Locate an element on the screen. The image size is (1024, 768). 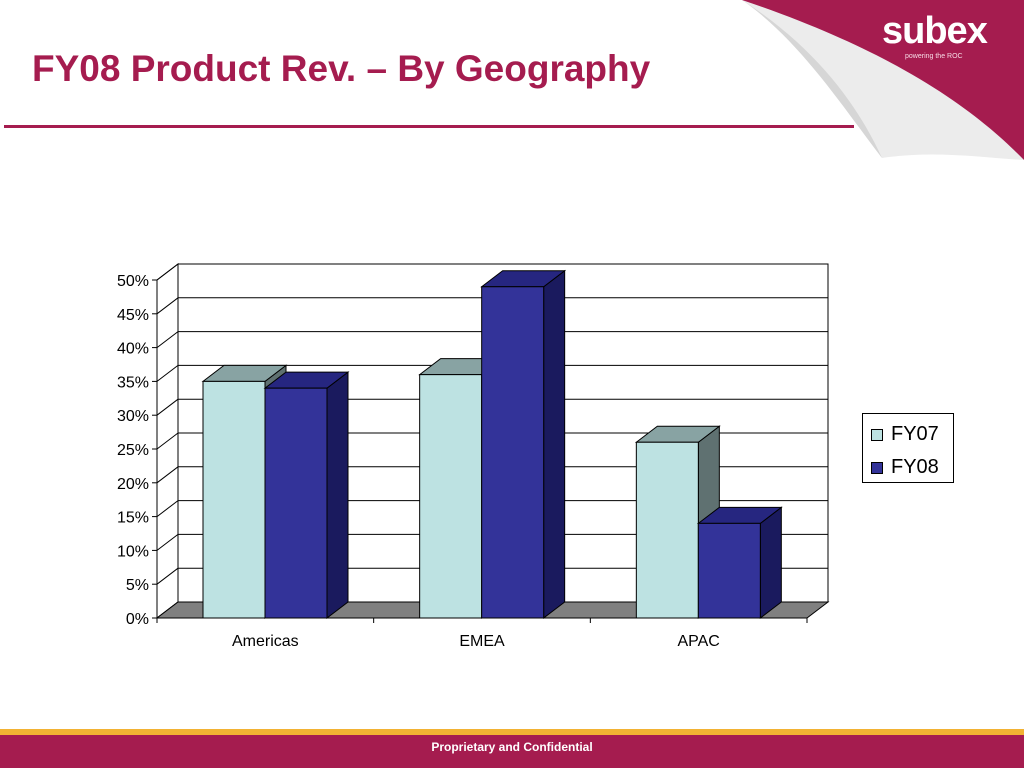
legend-swatch-fy07 is located at coordinates (877, 435).